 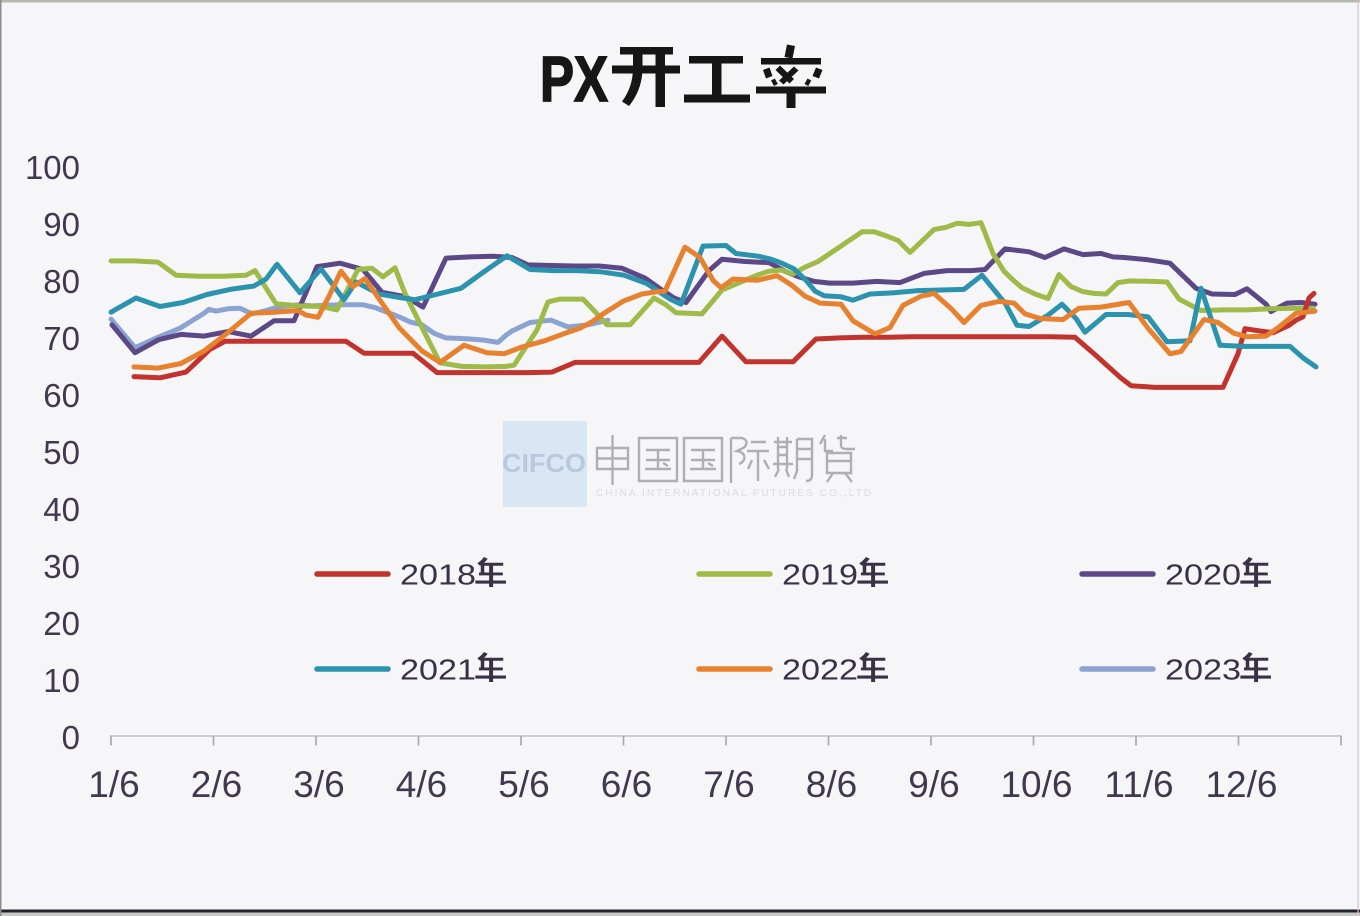 What do you see at coordinates (626, 784) in the screenshot?
I see `svg-text: 6/6` at bounding box center [626, 784].